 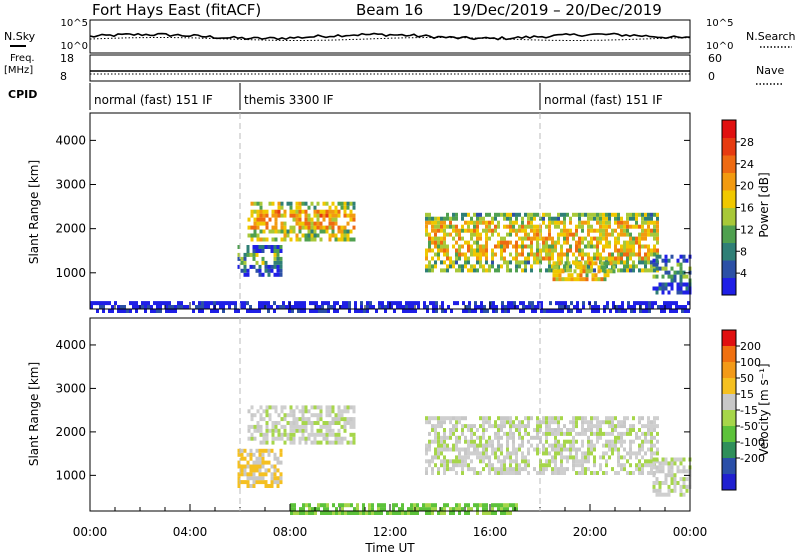 What do you see at coordinates (390, 36) in the screenshot?
I see `noise-panel` at bounding box center [390, 36].